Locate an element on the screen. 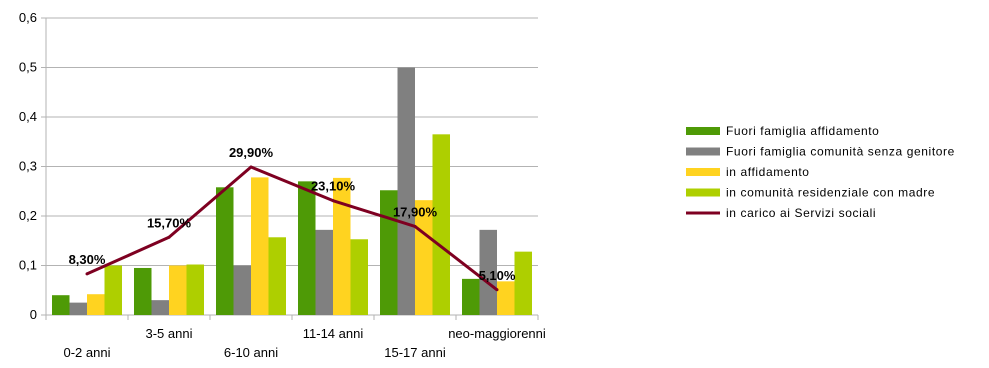  legend-label: Fuori famiglia comunità senza genitore is located at coordinates (840, 152).